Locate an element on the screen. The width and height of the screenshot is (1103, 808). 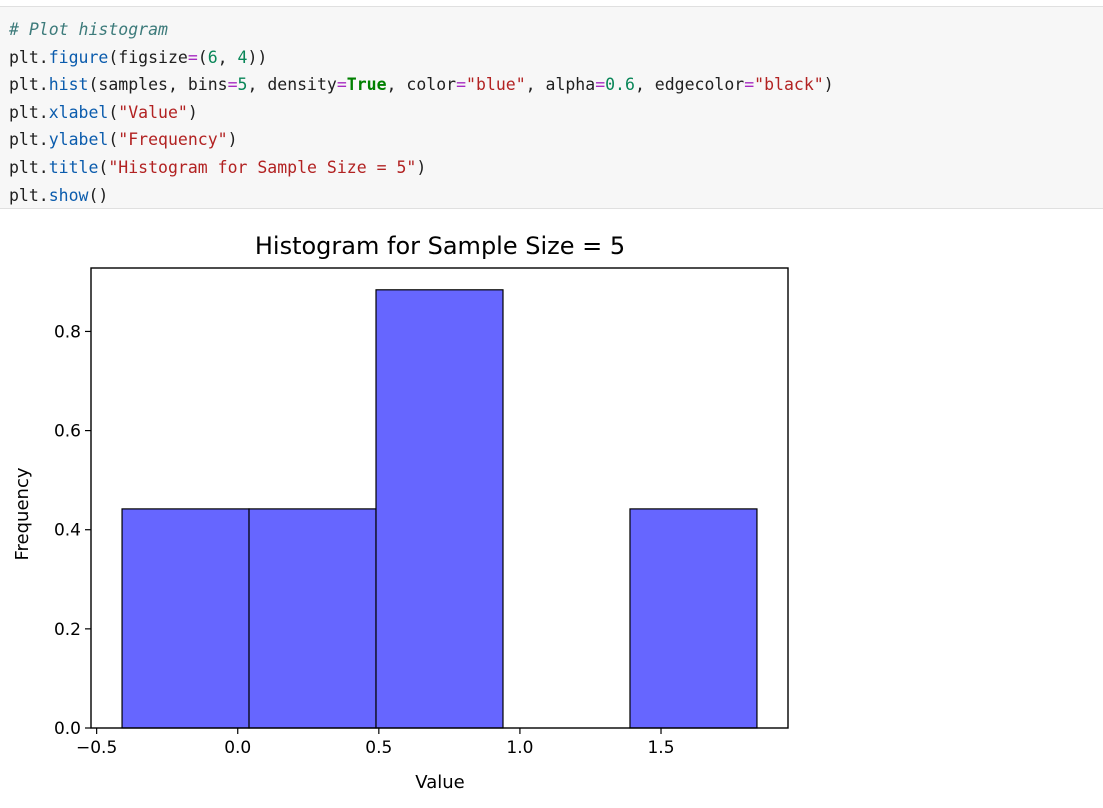
code-token: (figsize is located at coordinates (148, 57).